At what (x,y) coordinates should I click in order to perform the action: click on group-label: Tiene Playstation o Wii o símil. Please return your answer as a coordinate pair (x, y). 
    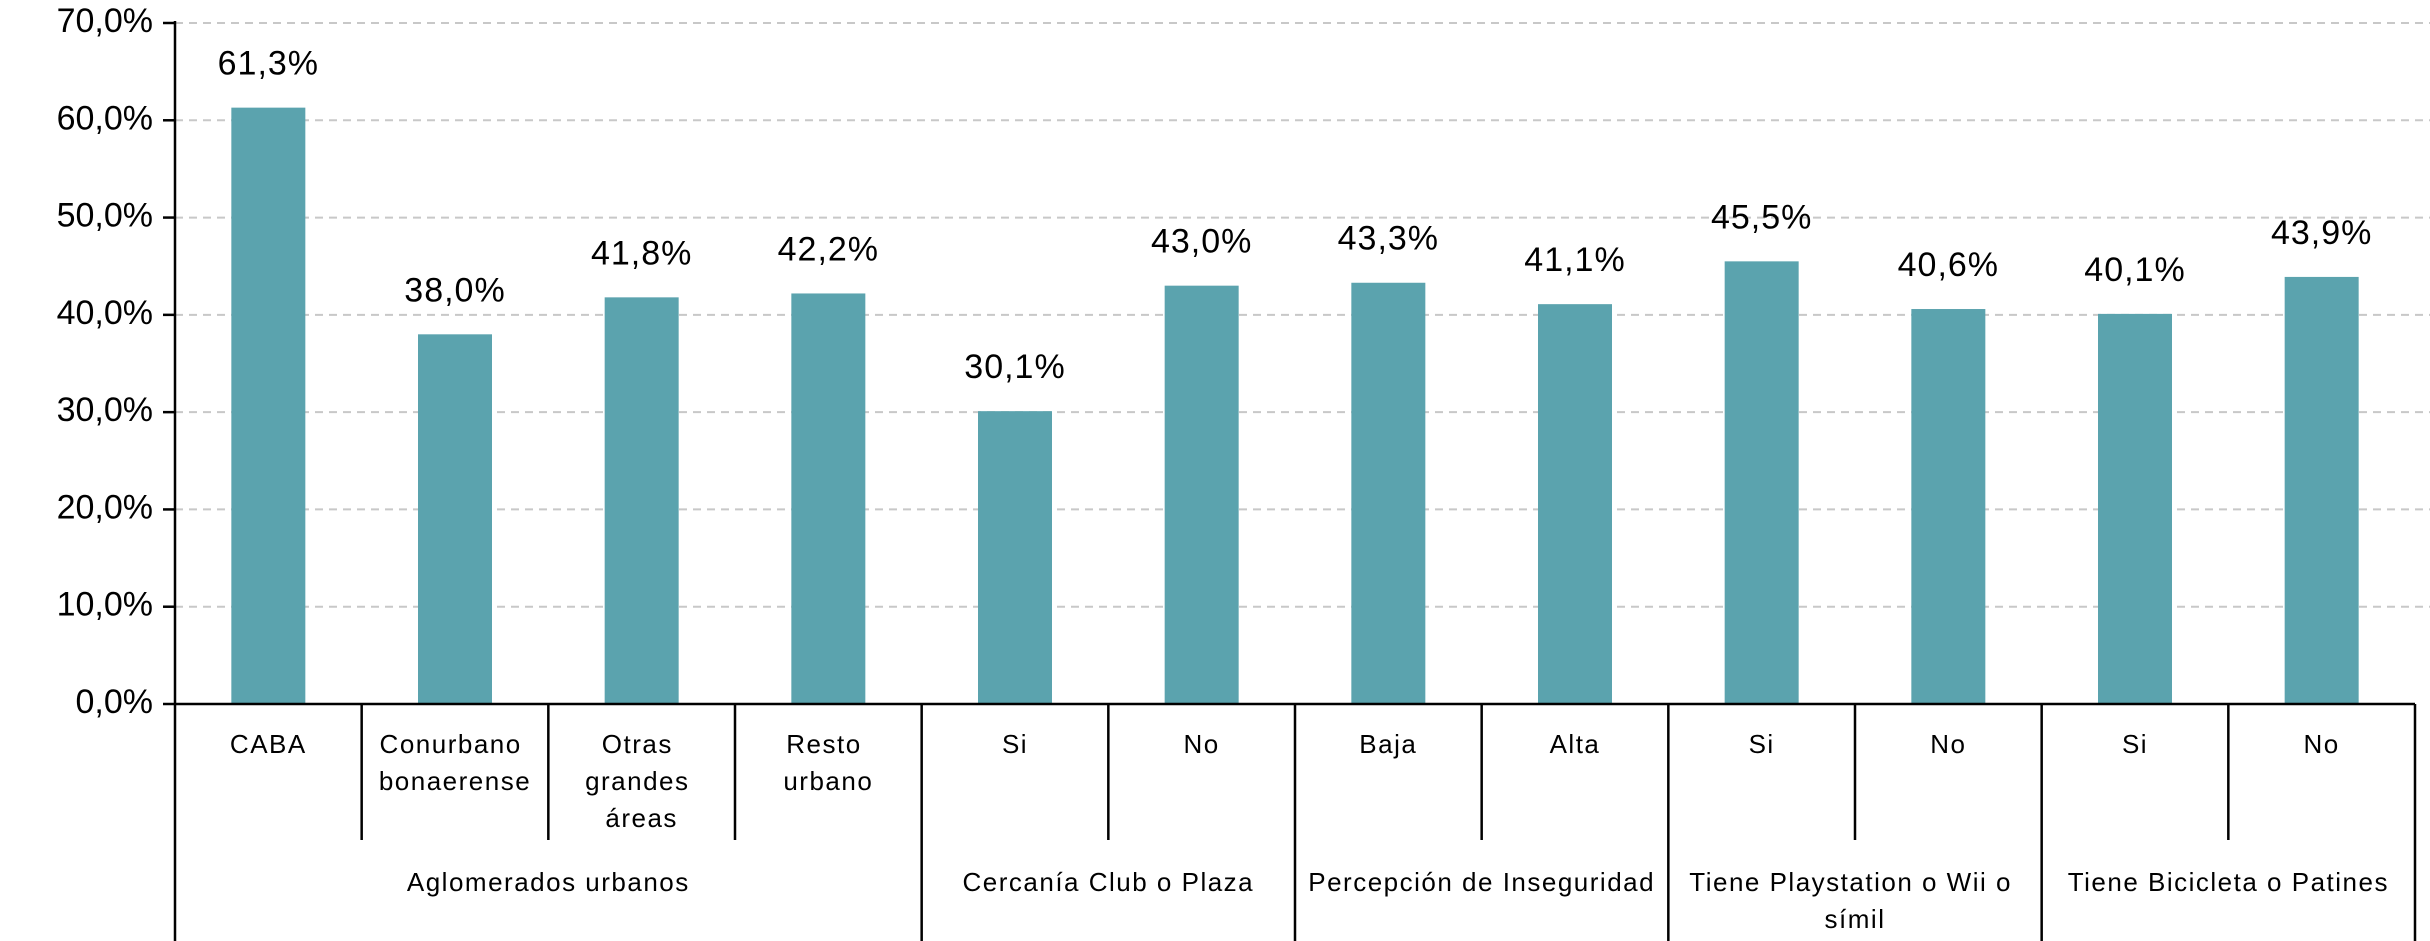
    Looking at the image, I should click on (1854, 900).